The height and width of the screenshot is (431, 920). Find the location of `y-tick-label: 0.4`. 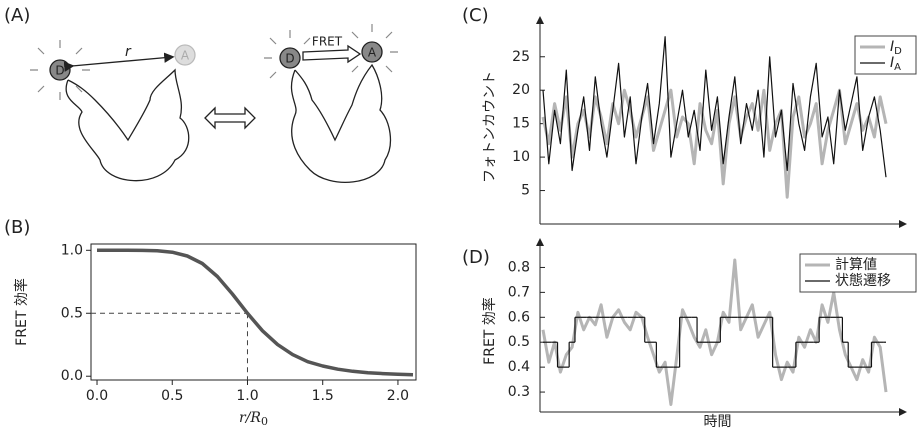

y-tick-label: 0.4 is located at coordinates (519, 367).